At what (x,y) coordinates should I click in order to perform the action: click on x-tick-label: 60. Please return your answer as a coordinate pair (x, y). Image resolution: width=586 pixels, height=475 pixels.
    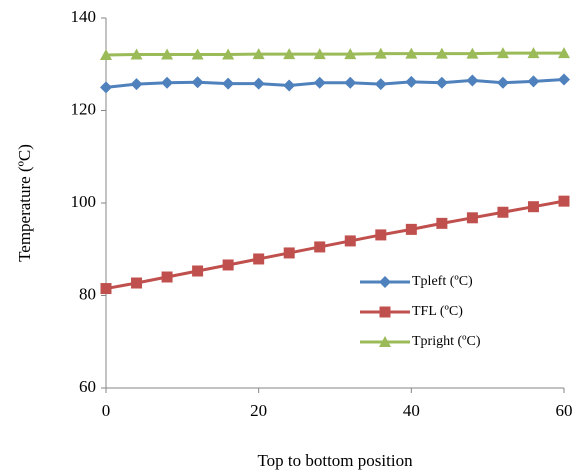
    Looking at the image, I should click on (564, 410).